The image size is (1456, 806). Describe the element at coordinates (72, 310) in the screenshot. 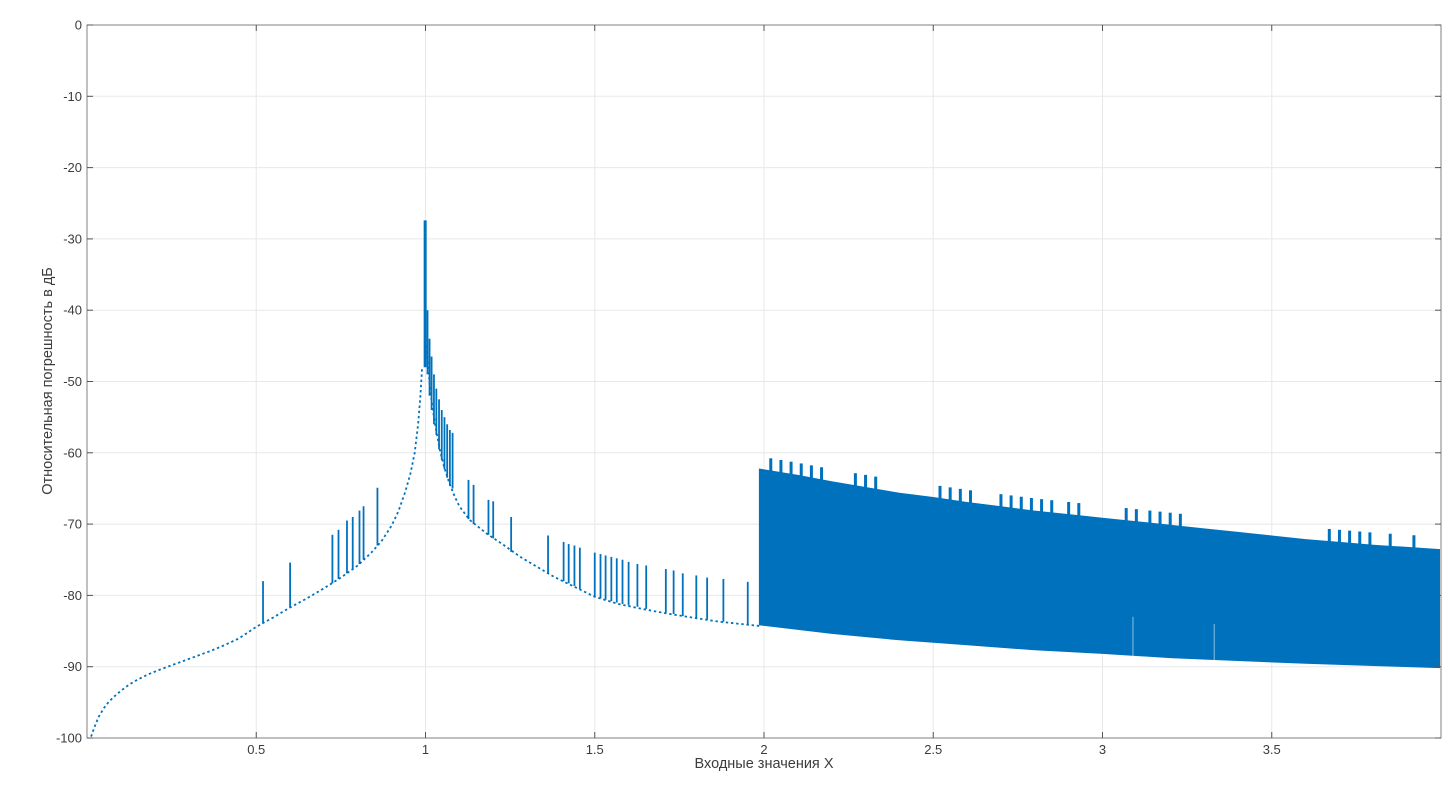

I see `y-tick-label: -40` at that location.